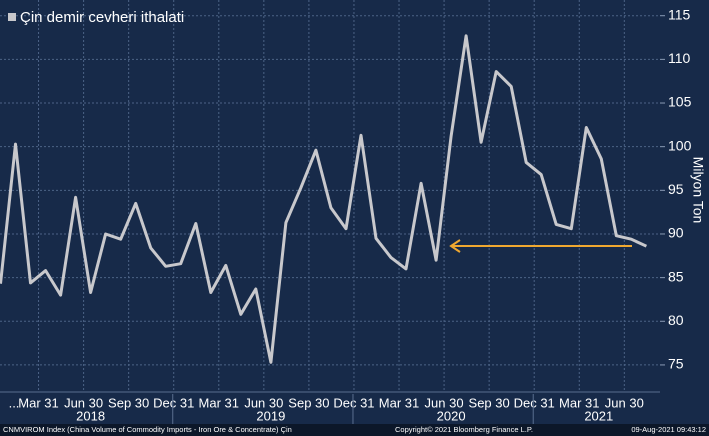 The height and width of the screenshot is (436, 709). Describe the element at coordinates (102, 17) in the screenshot. I see `legend-label: Çin demir cevheri ithalati` at that location.